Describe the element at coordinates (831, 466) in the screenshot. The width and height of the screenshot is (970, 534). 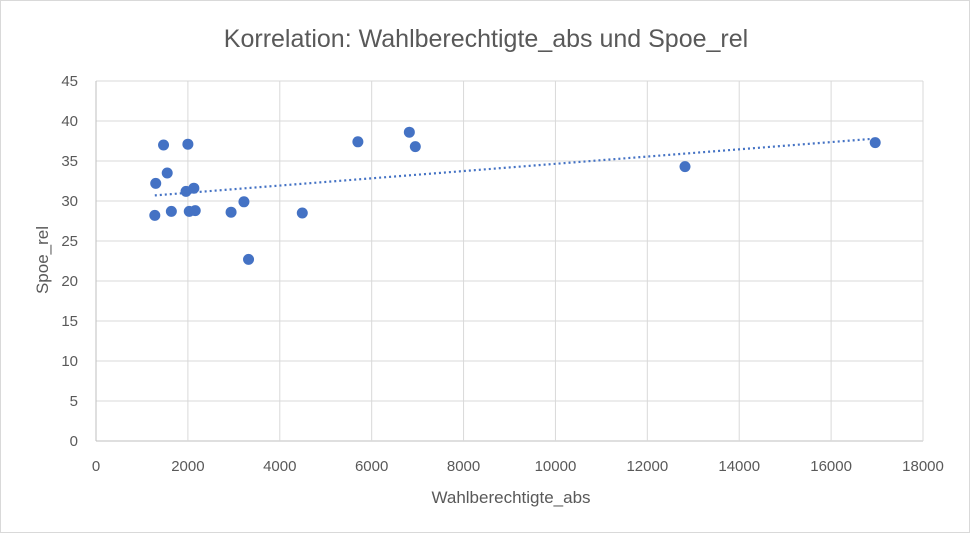
I see `x-tick-label-8: 16000` at that location.